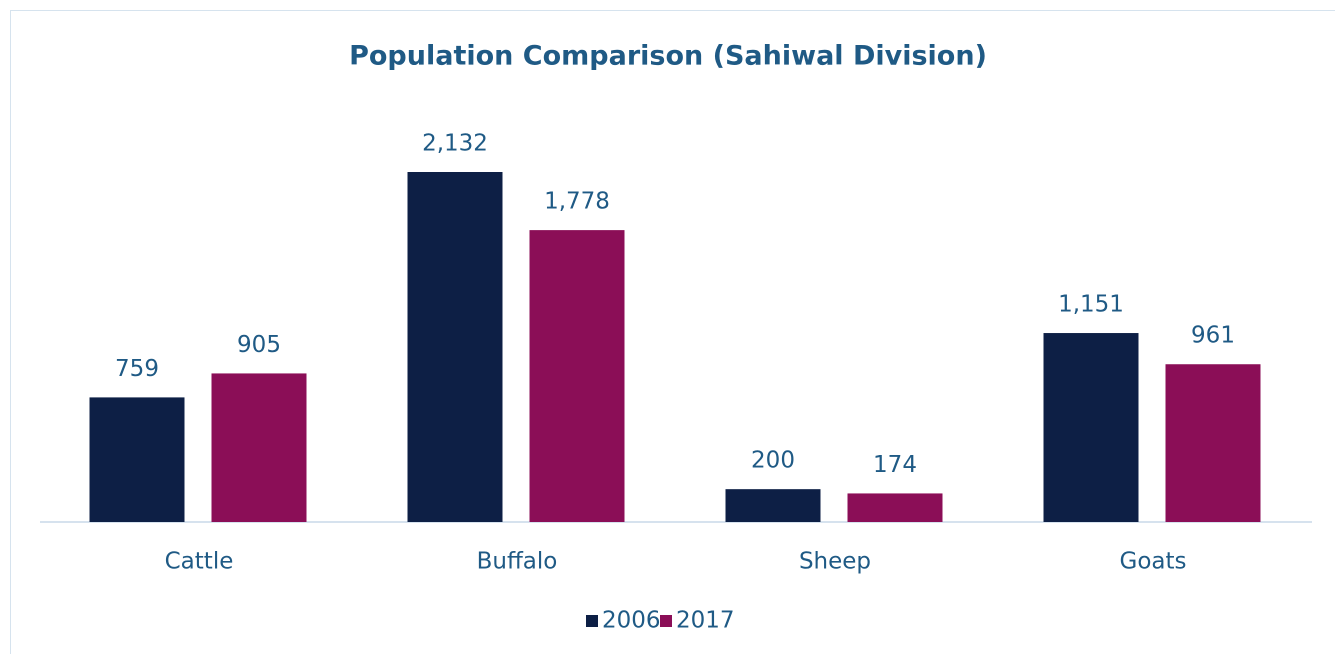  Describe the element at coordinates (835, 562) in the screenshot. I see `x-tick-label: Sheep` at that location.